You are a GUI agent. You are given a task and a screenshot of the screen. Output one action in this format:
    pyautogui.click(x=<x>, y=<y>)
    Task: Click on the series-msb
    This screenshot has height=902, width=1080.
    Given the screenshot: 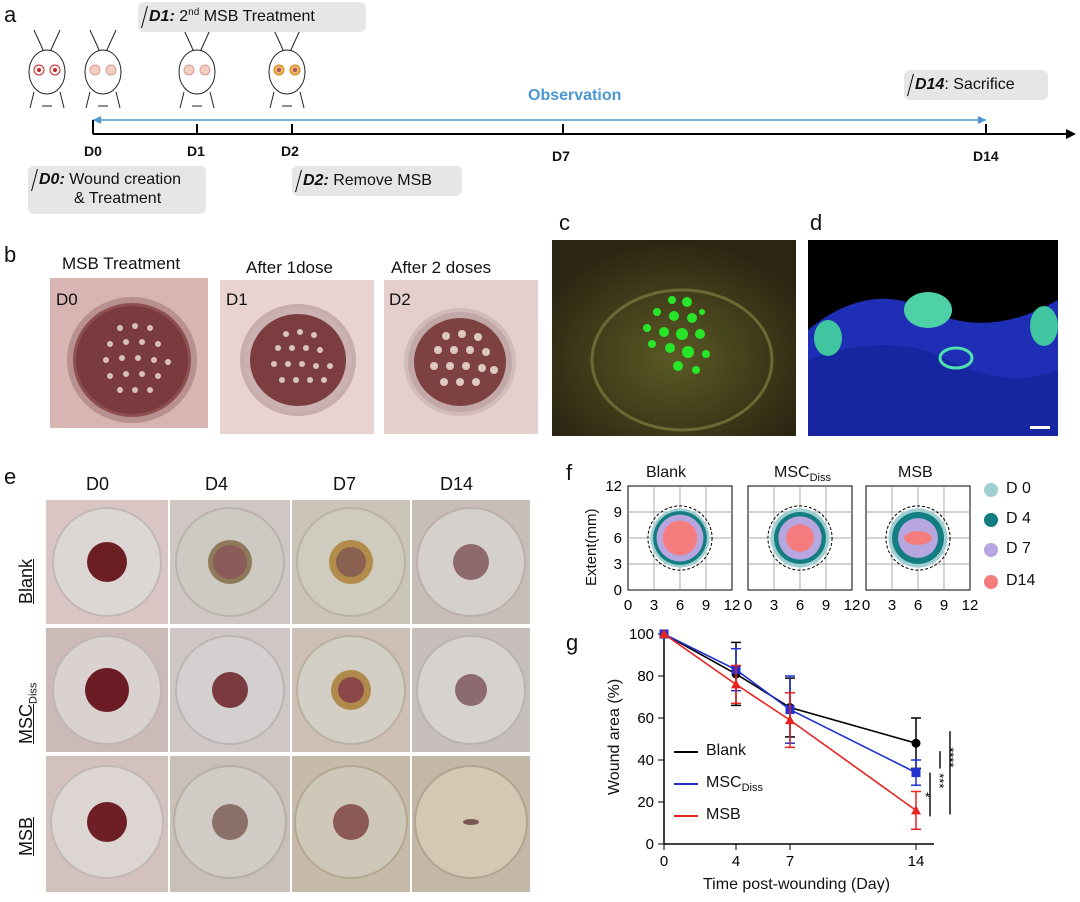 What is the action you would take?
    pyautogui.click(x=790, y=730)
    